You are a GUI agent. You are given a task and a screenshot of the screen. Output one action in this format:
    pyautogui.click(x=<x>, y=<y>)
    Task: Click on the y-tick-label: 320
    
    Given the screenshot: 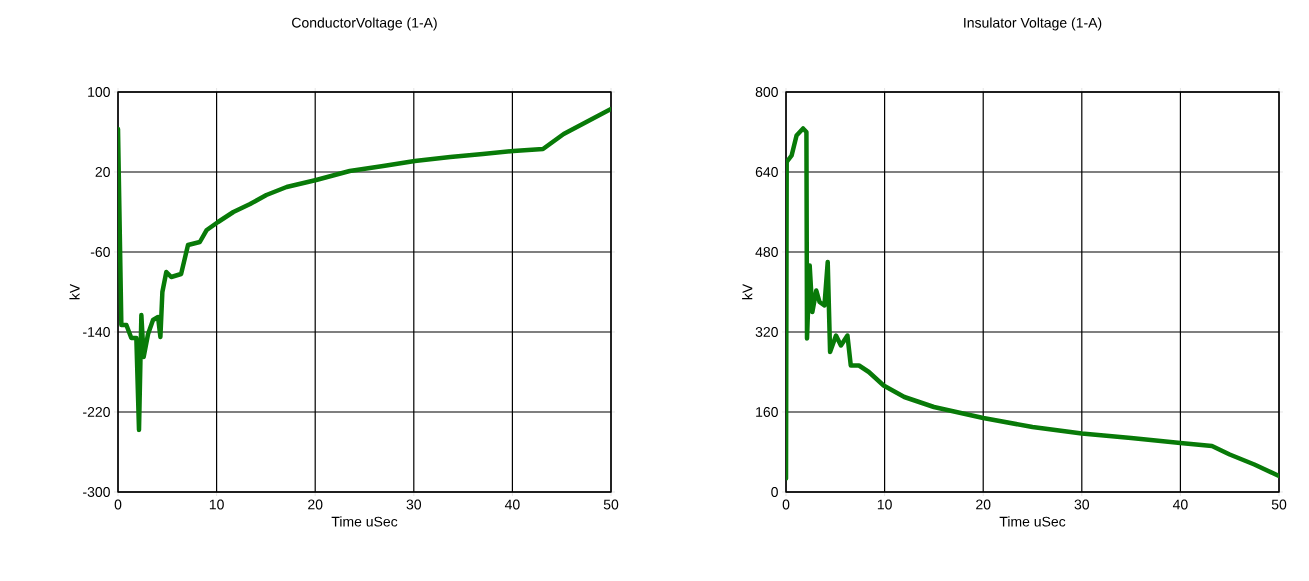 What is the action you would take?
    pyautogui.click(x=766, y=332)
    